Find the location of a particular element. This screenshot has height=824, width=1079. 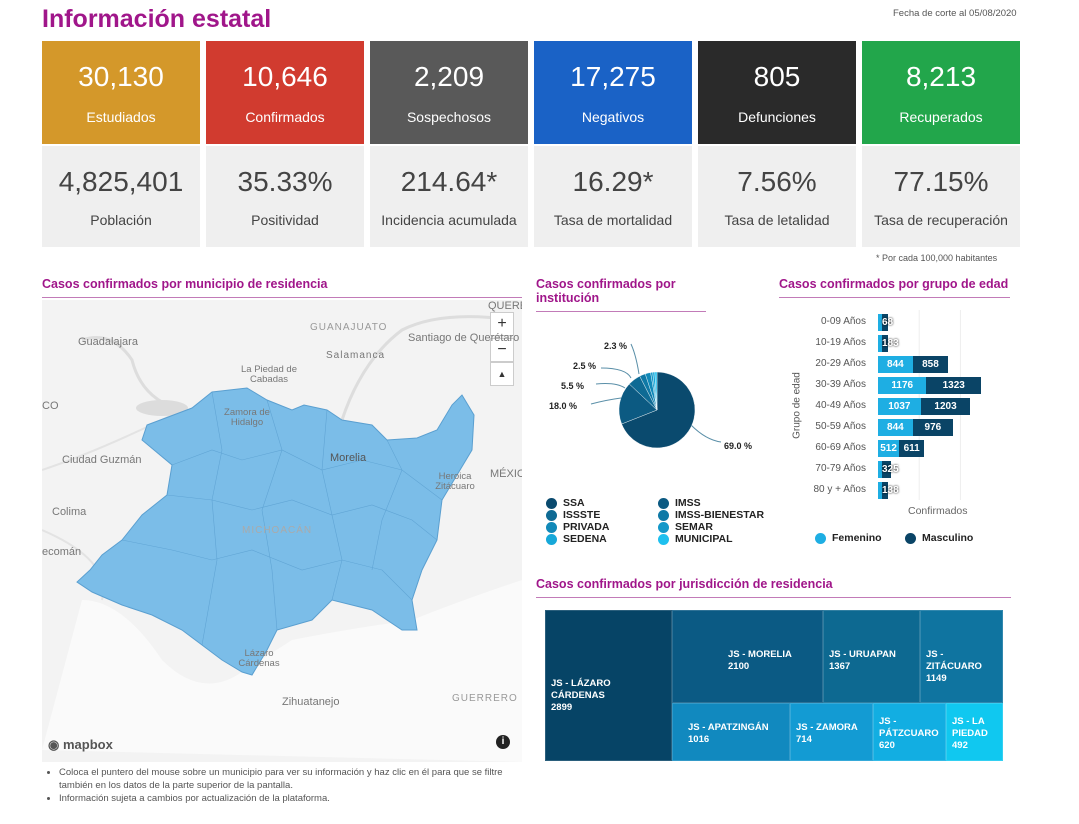

bar-masculino: 1323 is located at coordinates (953, 385).